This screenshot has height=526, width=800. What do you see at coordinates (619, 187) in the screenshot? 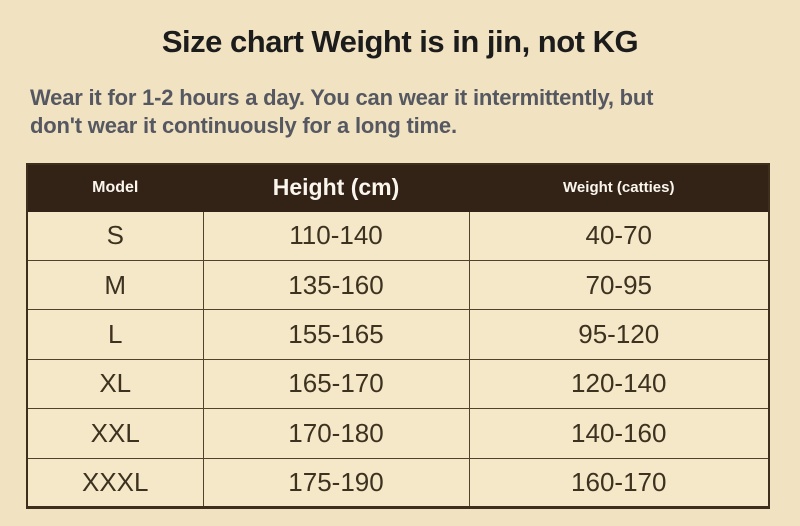
I see `header-cell-weight: Weight (catties)` at bounding box center [619, 187].